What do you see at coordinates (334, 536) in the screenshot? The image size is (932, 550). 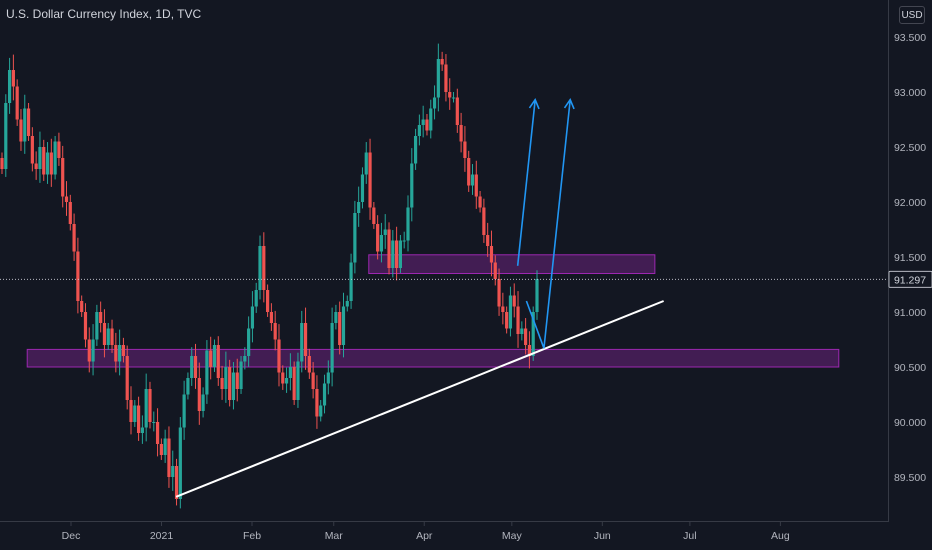 I see `x-tick-label: Mar` at bounding box center [334, 536].